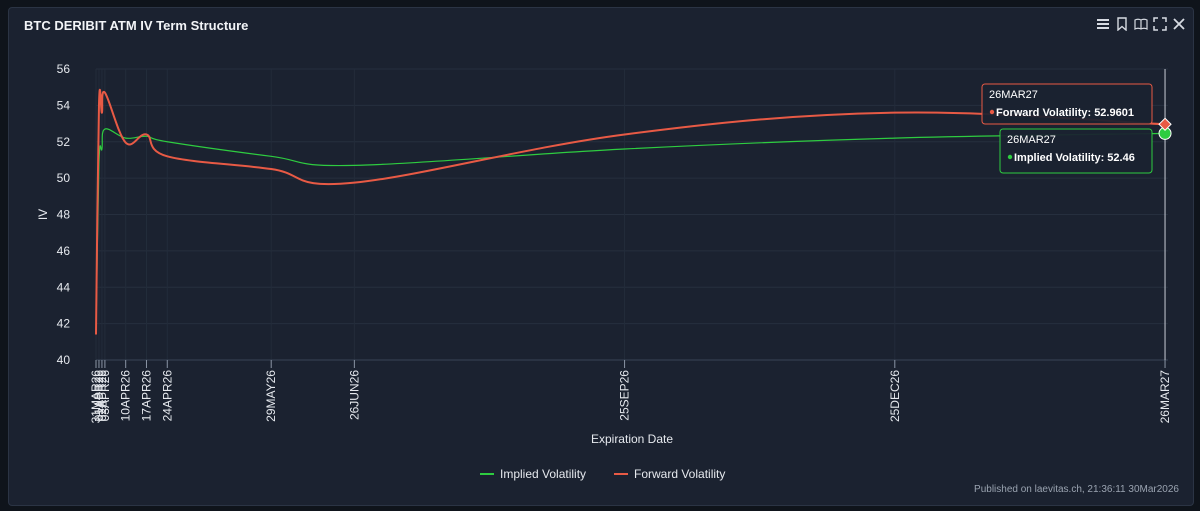 Image resolution: width=1200 pixels, height=511 pixels. Describe the element at coordinates (679, 474) in the screenshot. I see `legend-label: Forward Volatility` at that location.